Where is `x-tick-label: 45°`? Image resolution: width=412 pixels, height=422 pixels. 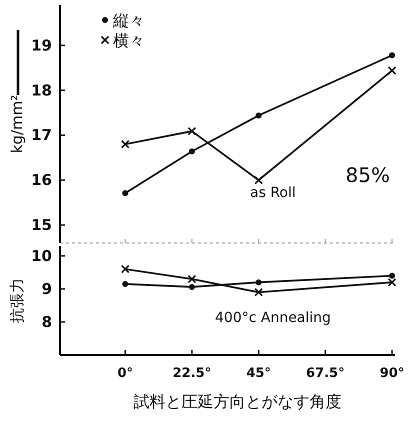 x-tick-label: 45° is located at coordinates (258, 373).